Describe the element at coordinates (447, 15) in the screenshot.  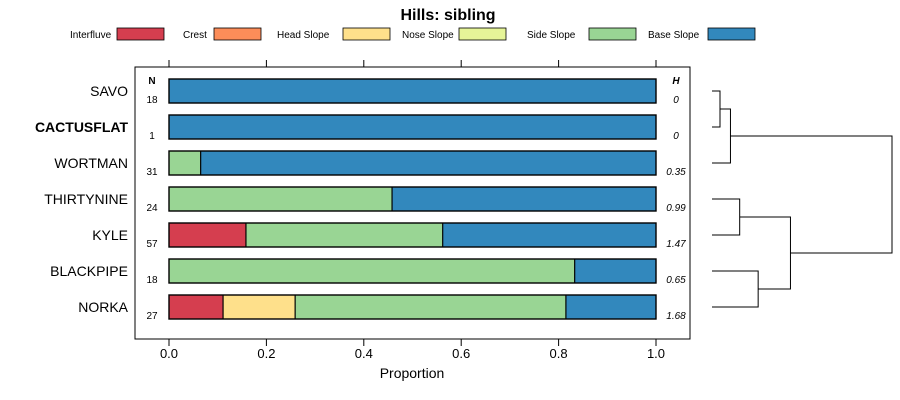
I see `chart-title: Hills: sibling` at that location.